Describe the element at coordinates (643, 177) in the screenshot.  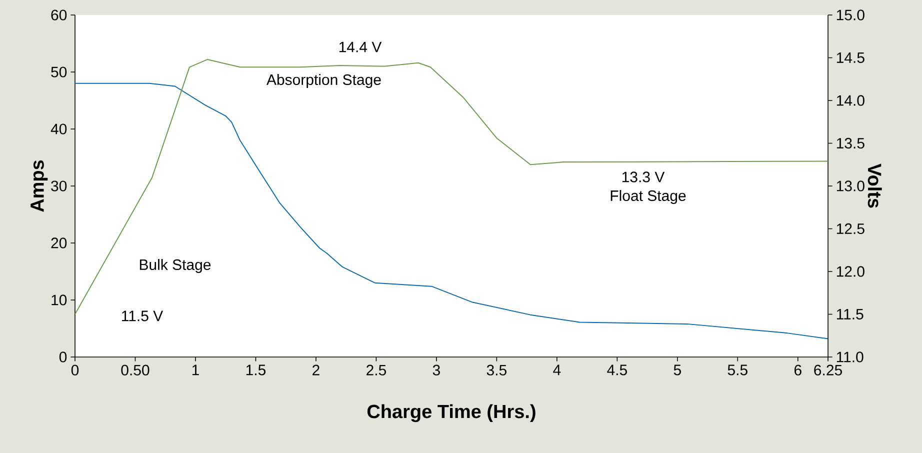
I see `annotation: 13.3 V` at that location.